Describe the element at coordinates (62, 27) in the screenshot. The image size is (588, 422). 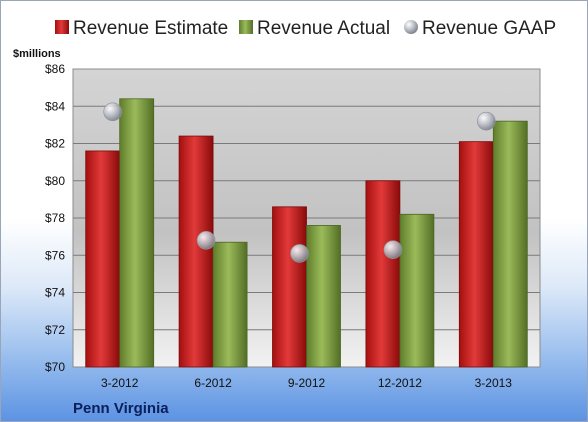
I see `legend-swatch-estimate` at that location.